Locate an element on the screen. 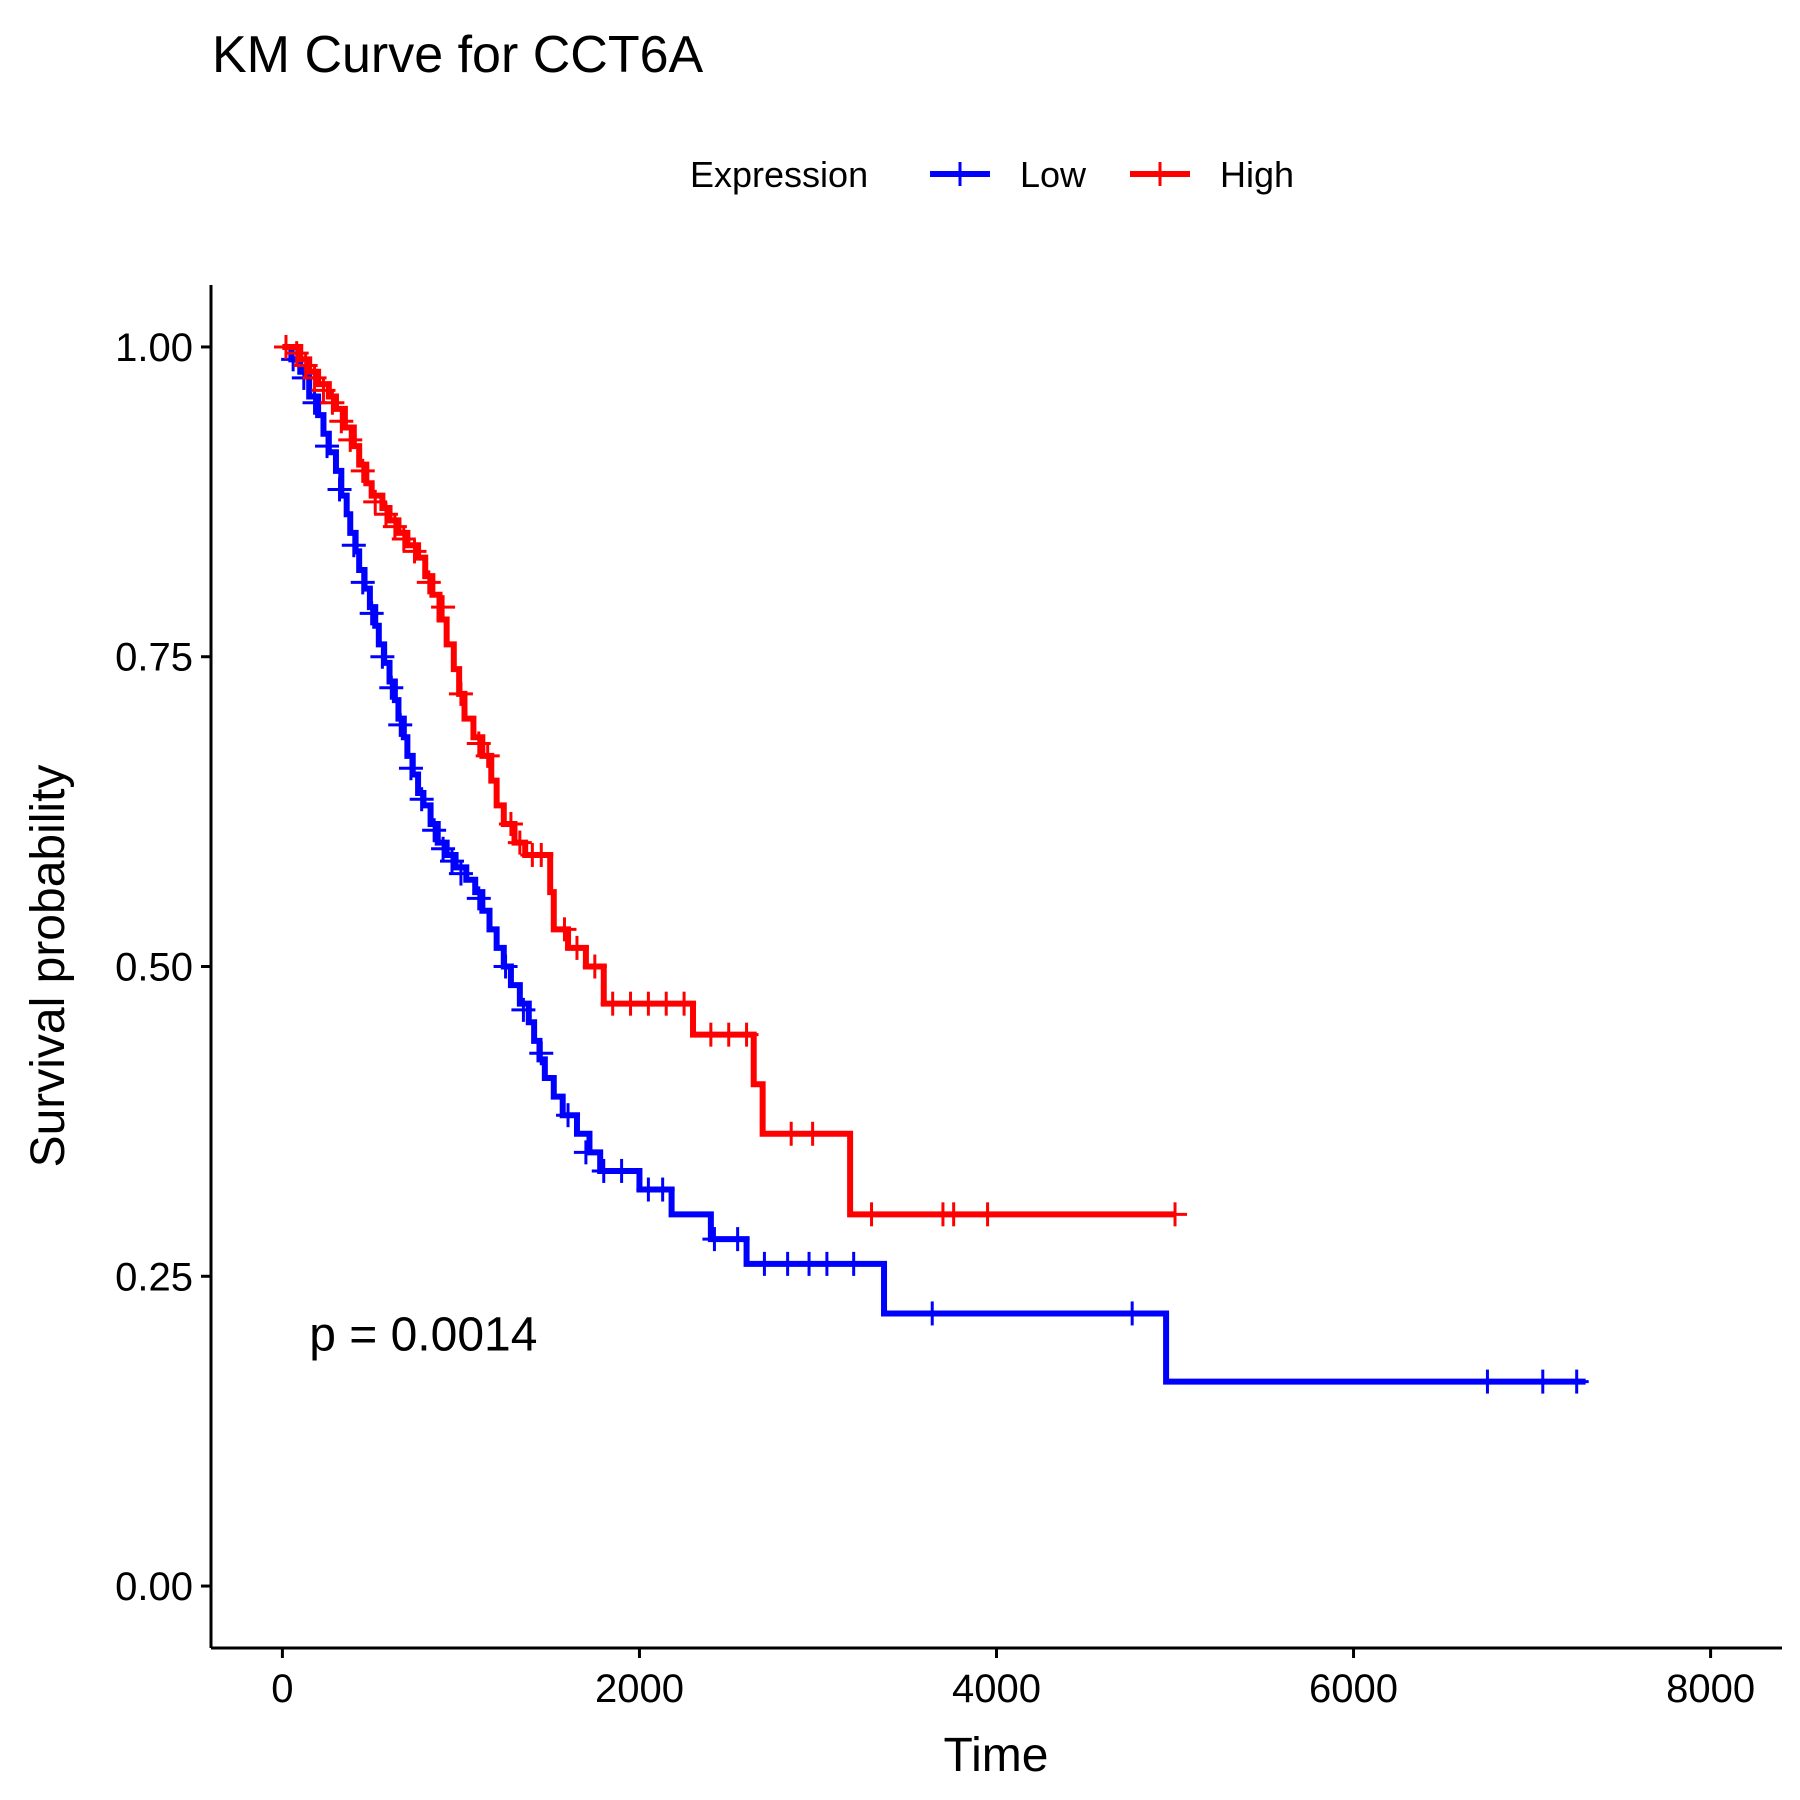  y-tick-label: 0.75 is located at coordinates (154, 658).